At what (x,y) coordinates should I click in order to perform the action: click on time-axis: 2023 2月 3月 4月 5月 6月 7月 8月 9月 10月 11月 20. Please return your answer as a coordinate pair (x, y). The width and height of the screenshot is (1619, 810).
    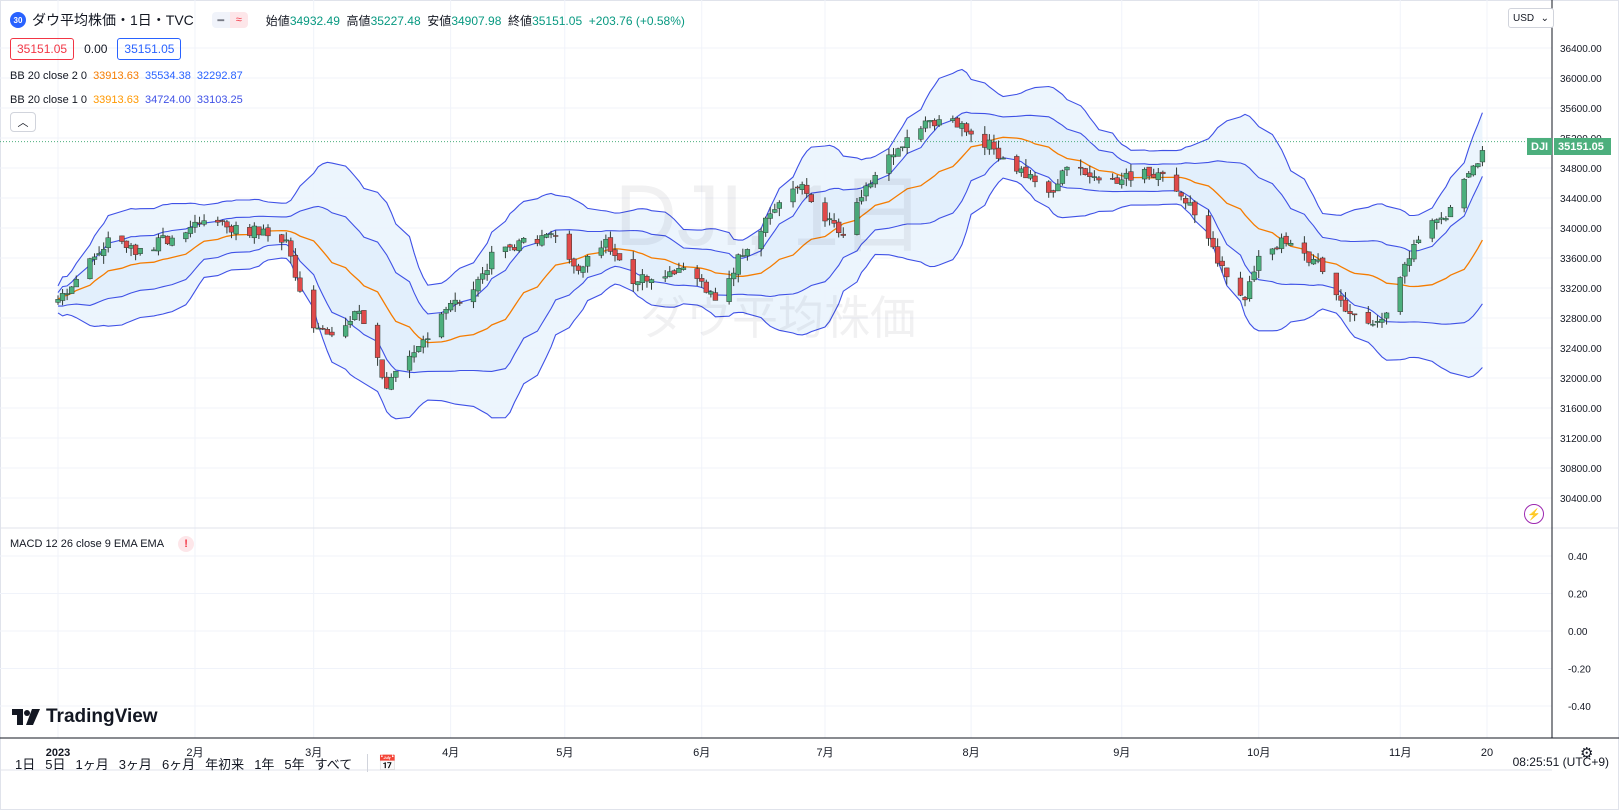
    Looking at the image, I should click on (769, 753).